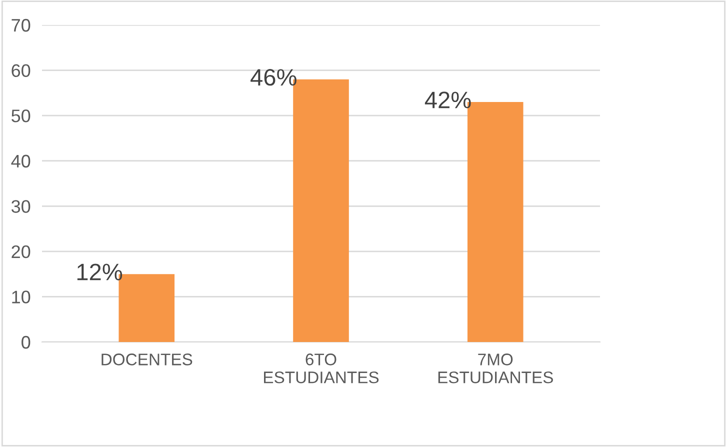  I want to click on y-tick-label: 30, so click(20, 206).